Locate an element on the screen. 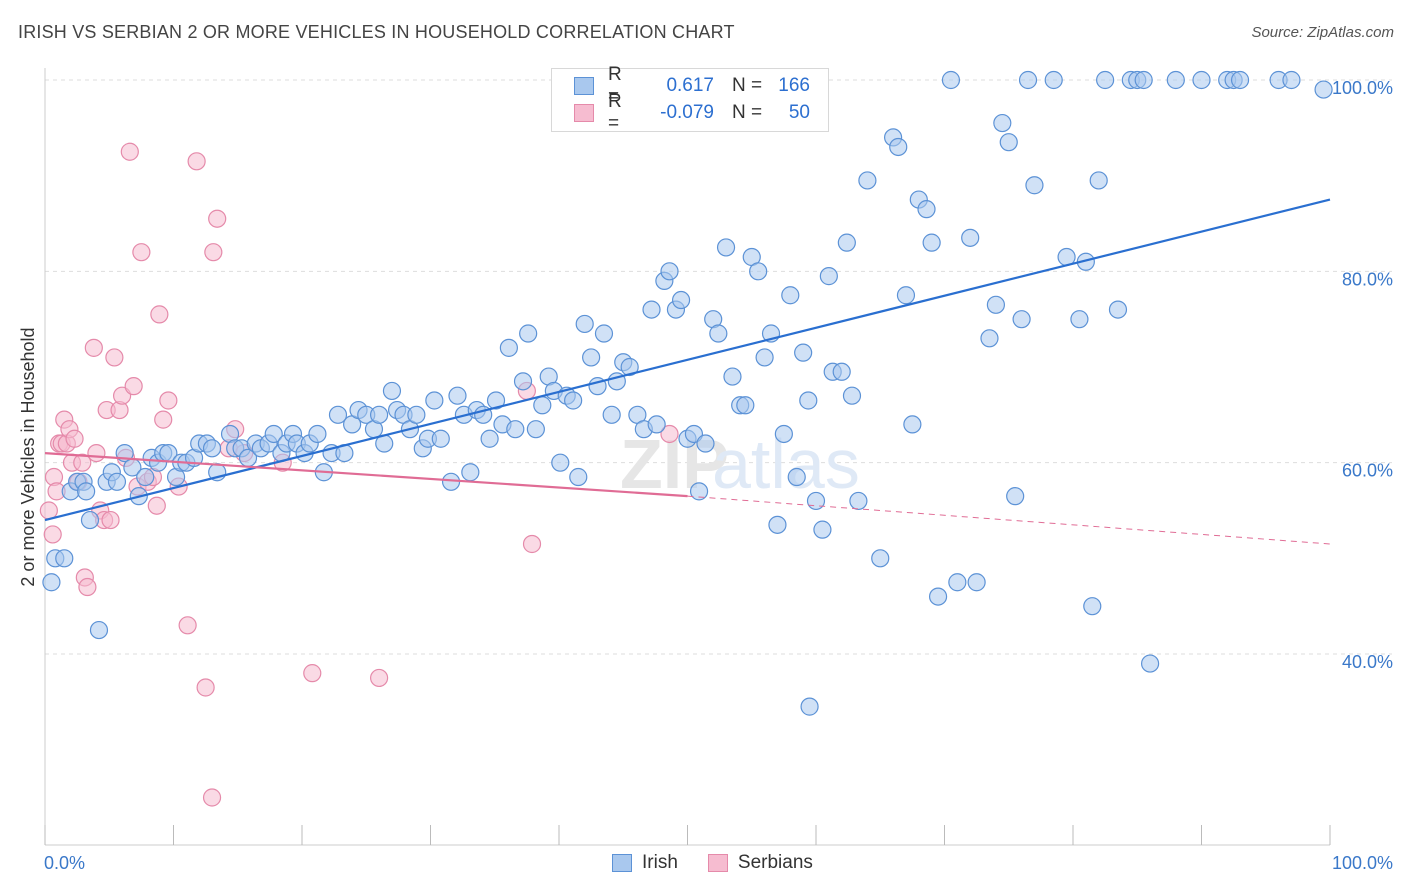 The height and width of the screenshot is (892, 1406). irish-legend-swatch is located at coordinates (622, 863).